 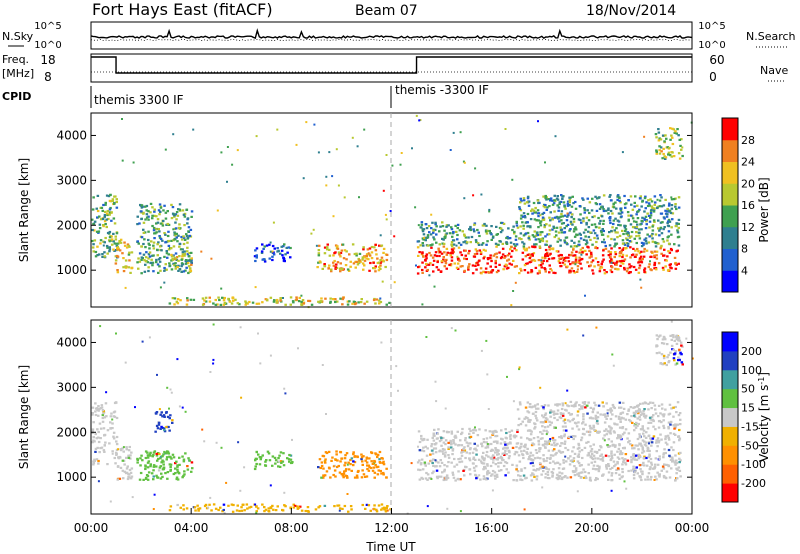 I want to click on y-tick-label: 4000, so click(x=71, y=342).